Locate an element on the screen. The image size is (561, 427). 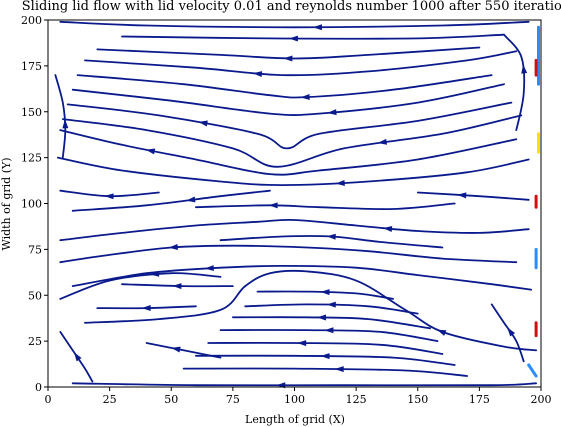
y-tick-label: 200 is located at coordinates (31, 20).